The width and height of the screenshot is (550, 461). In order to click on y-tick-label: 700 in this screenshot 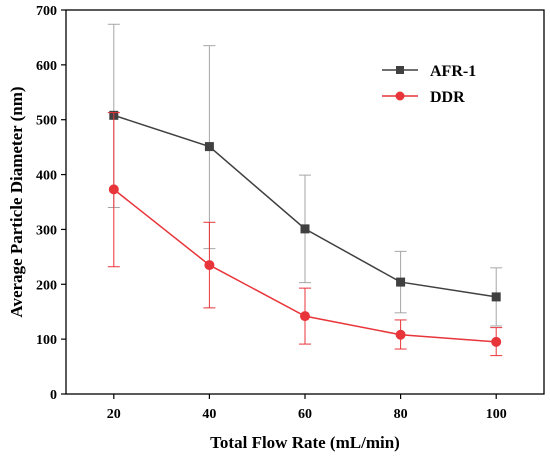, I will do `click(46, 11)`.